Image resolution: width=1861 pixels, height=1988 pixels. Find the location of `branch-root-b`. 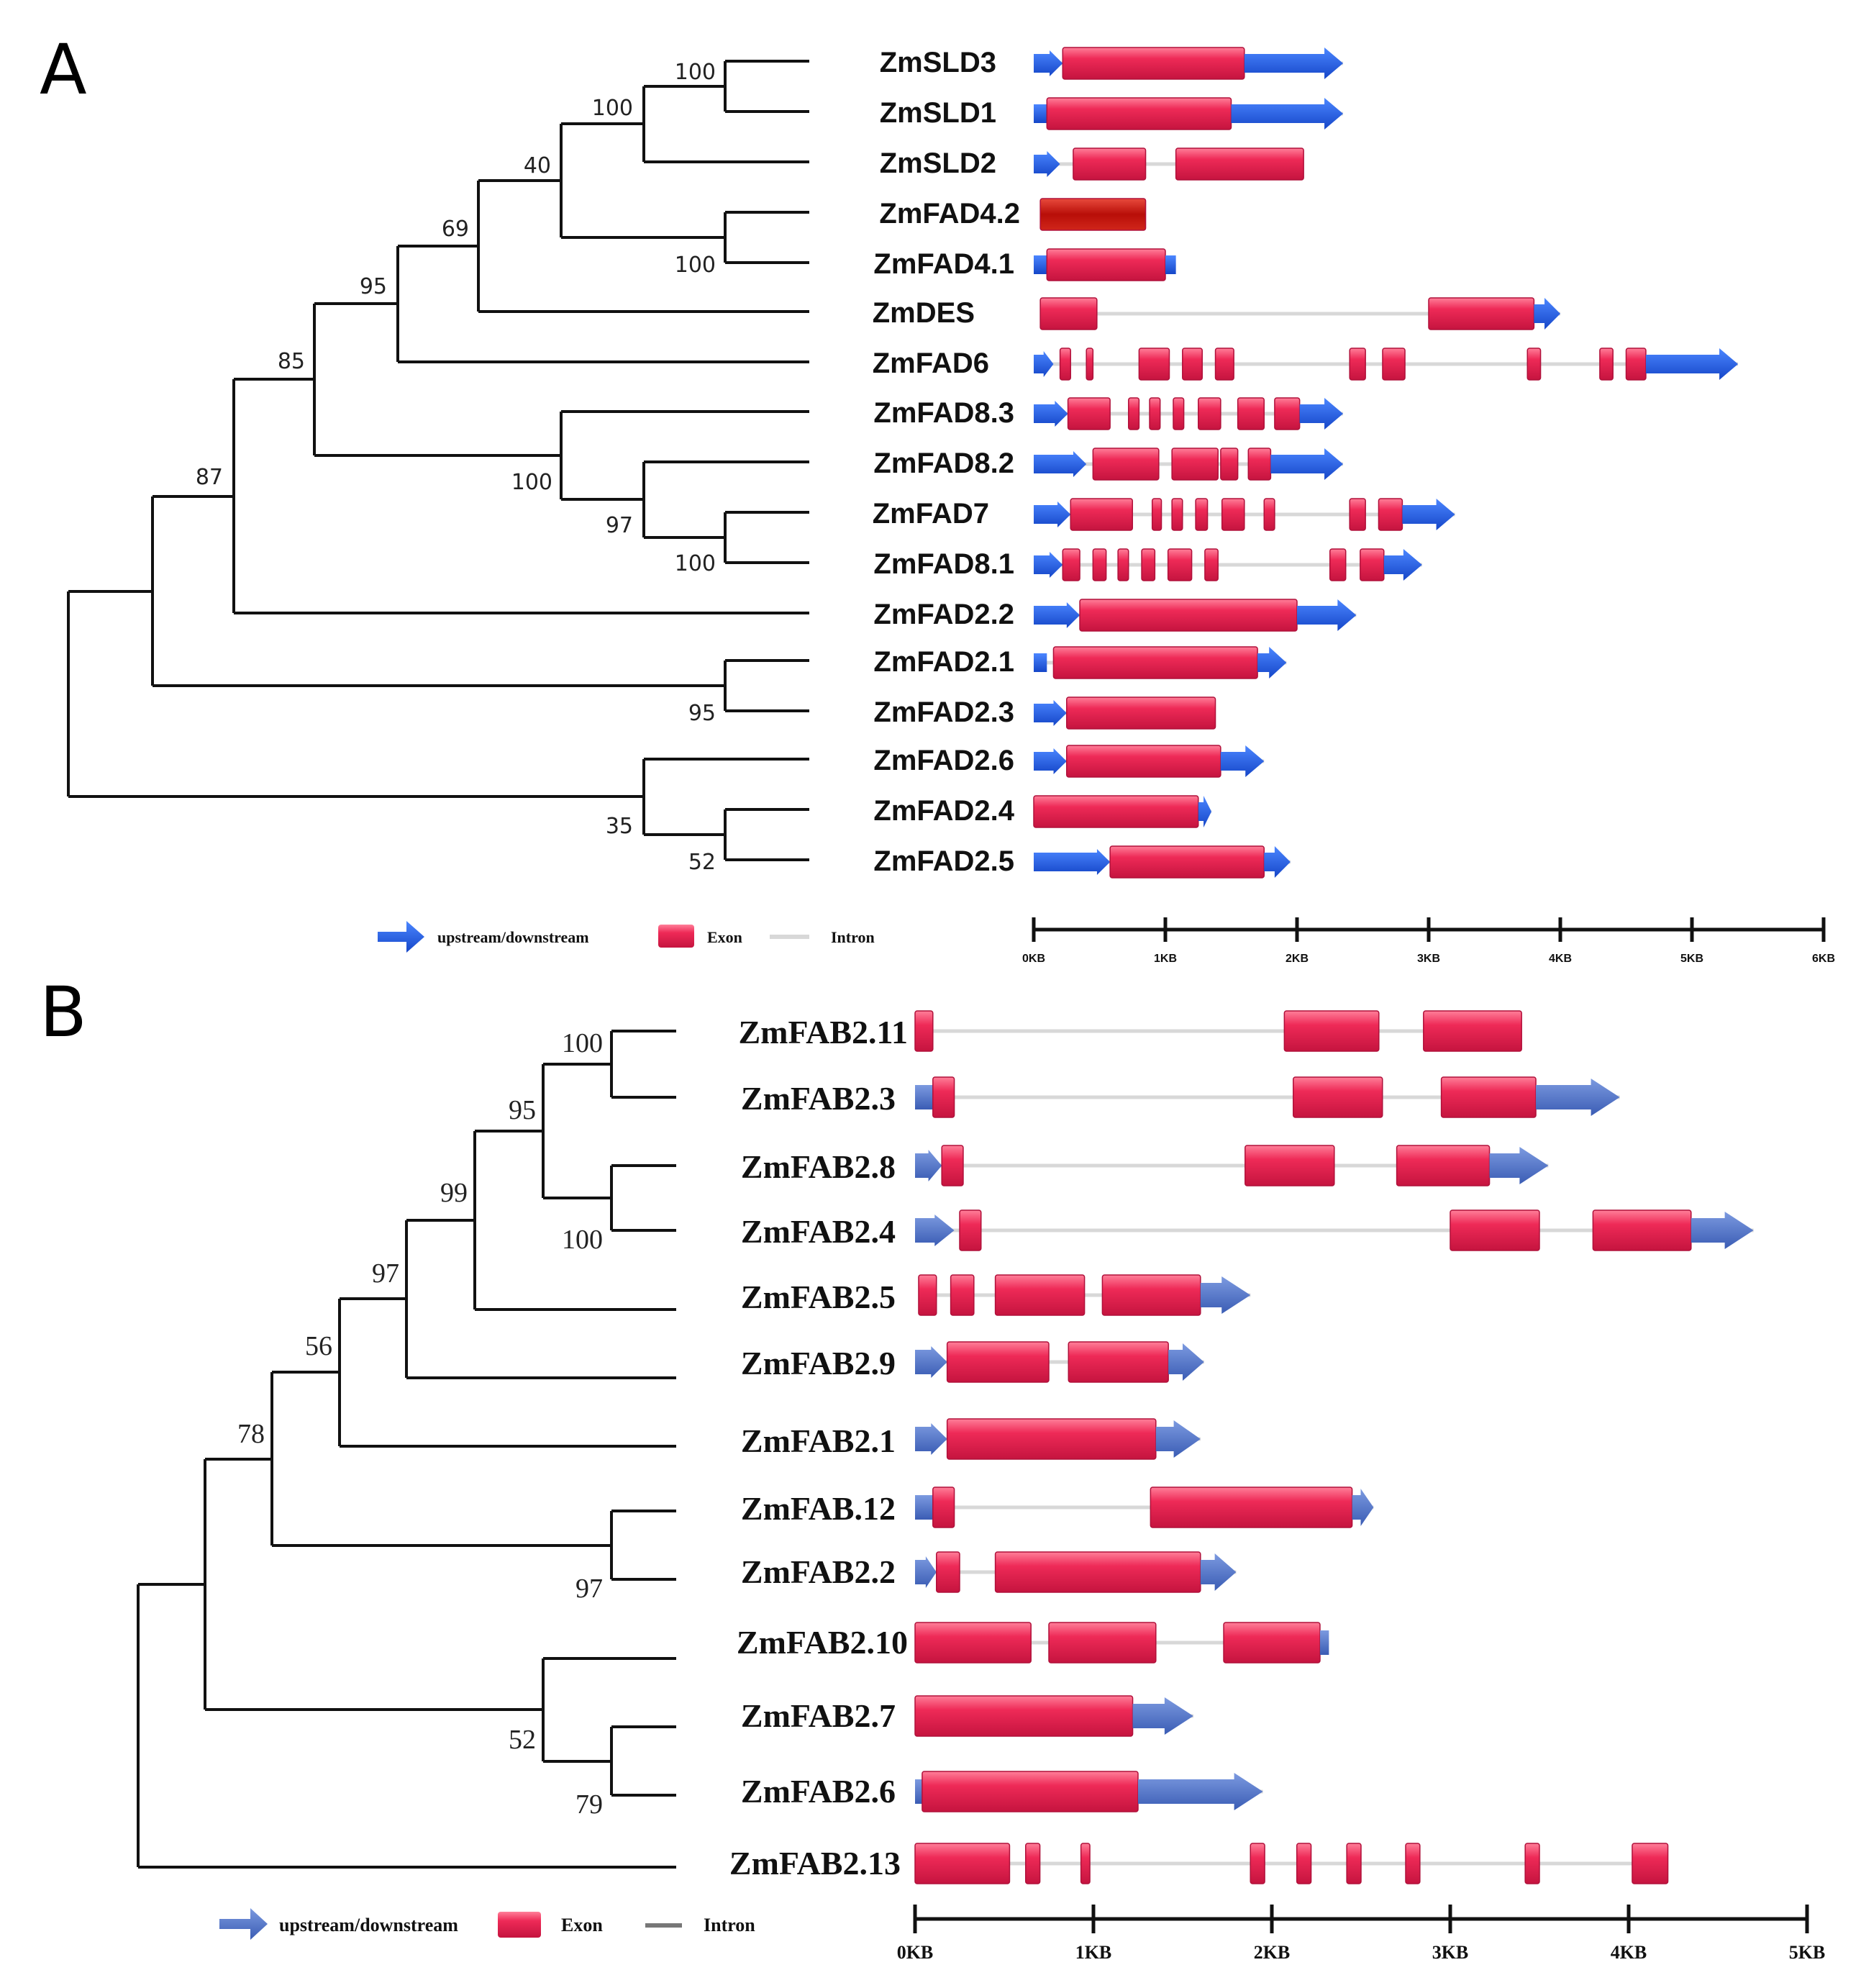

branch-root-b is located at coordinates (406, 1726).